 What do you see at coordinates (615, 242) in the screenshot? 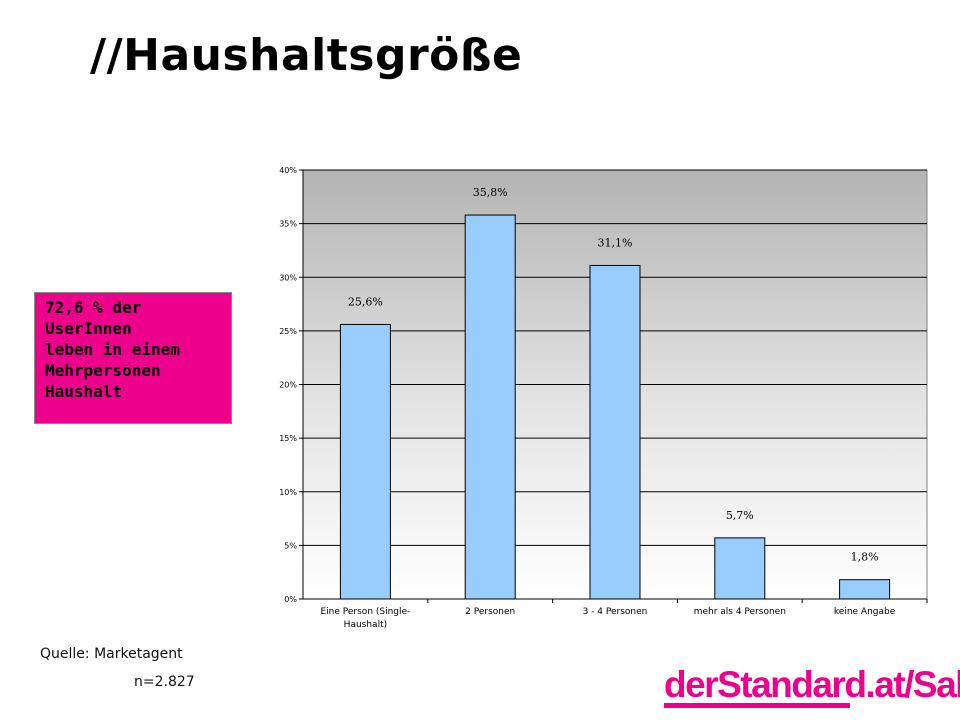
I see `data-label: 31,1%` at bounding box center [615, 242].